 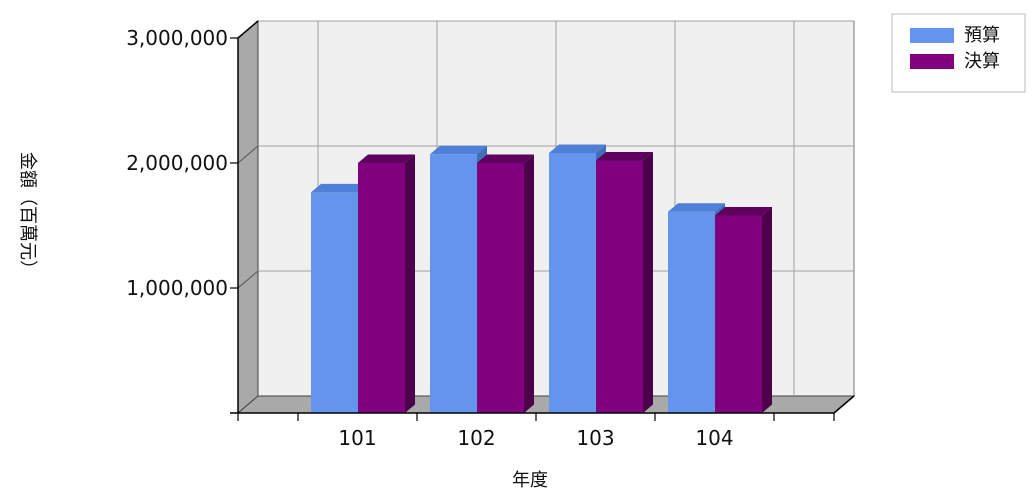 What do you see at coordinates (595, 438) in the screenshot?
I see `x-tick-label: 103` at bounding box center [595, 438].